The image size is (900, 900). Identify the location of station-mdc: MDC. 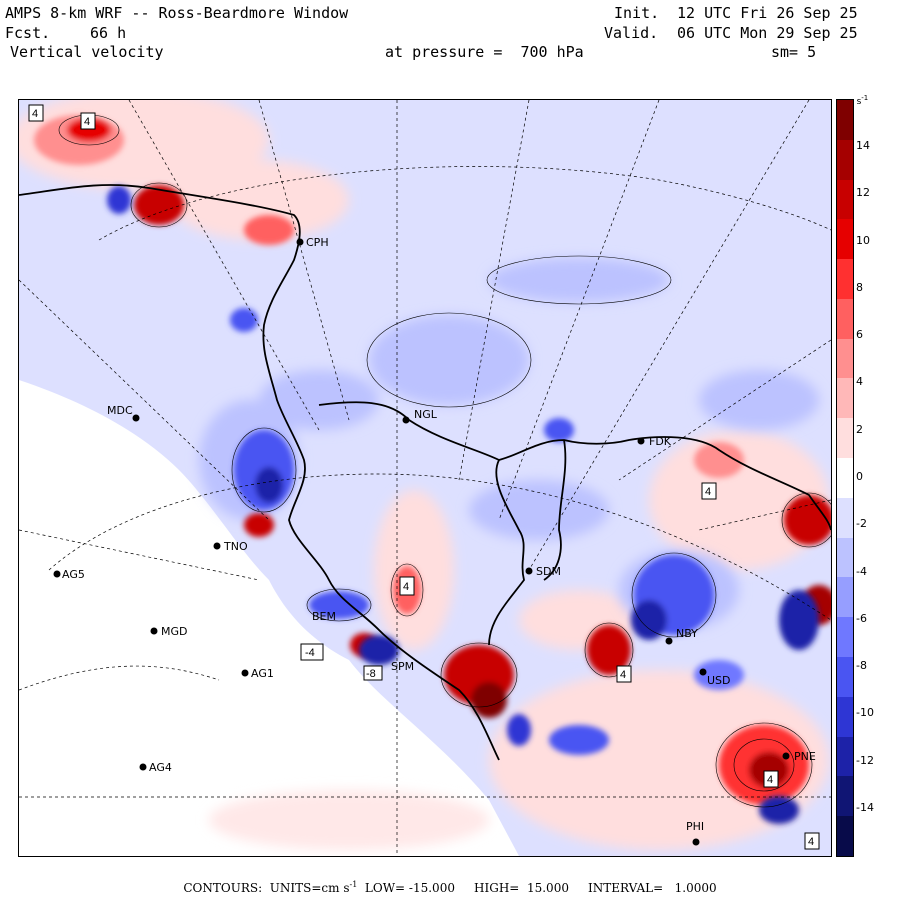
(123, 413).